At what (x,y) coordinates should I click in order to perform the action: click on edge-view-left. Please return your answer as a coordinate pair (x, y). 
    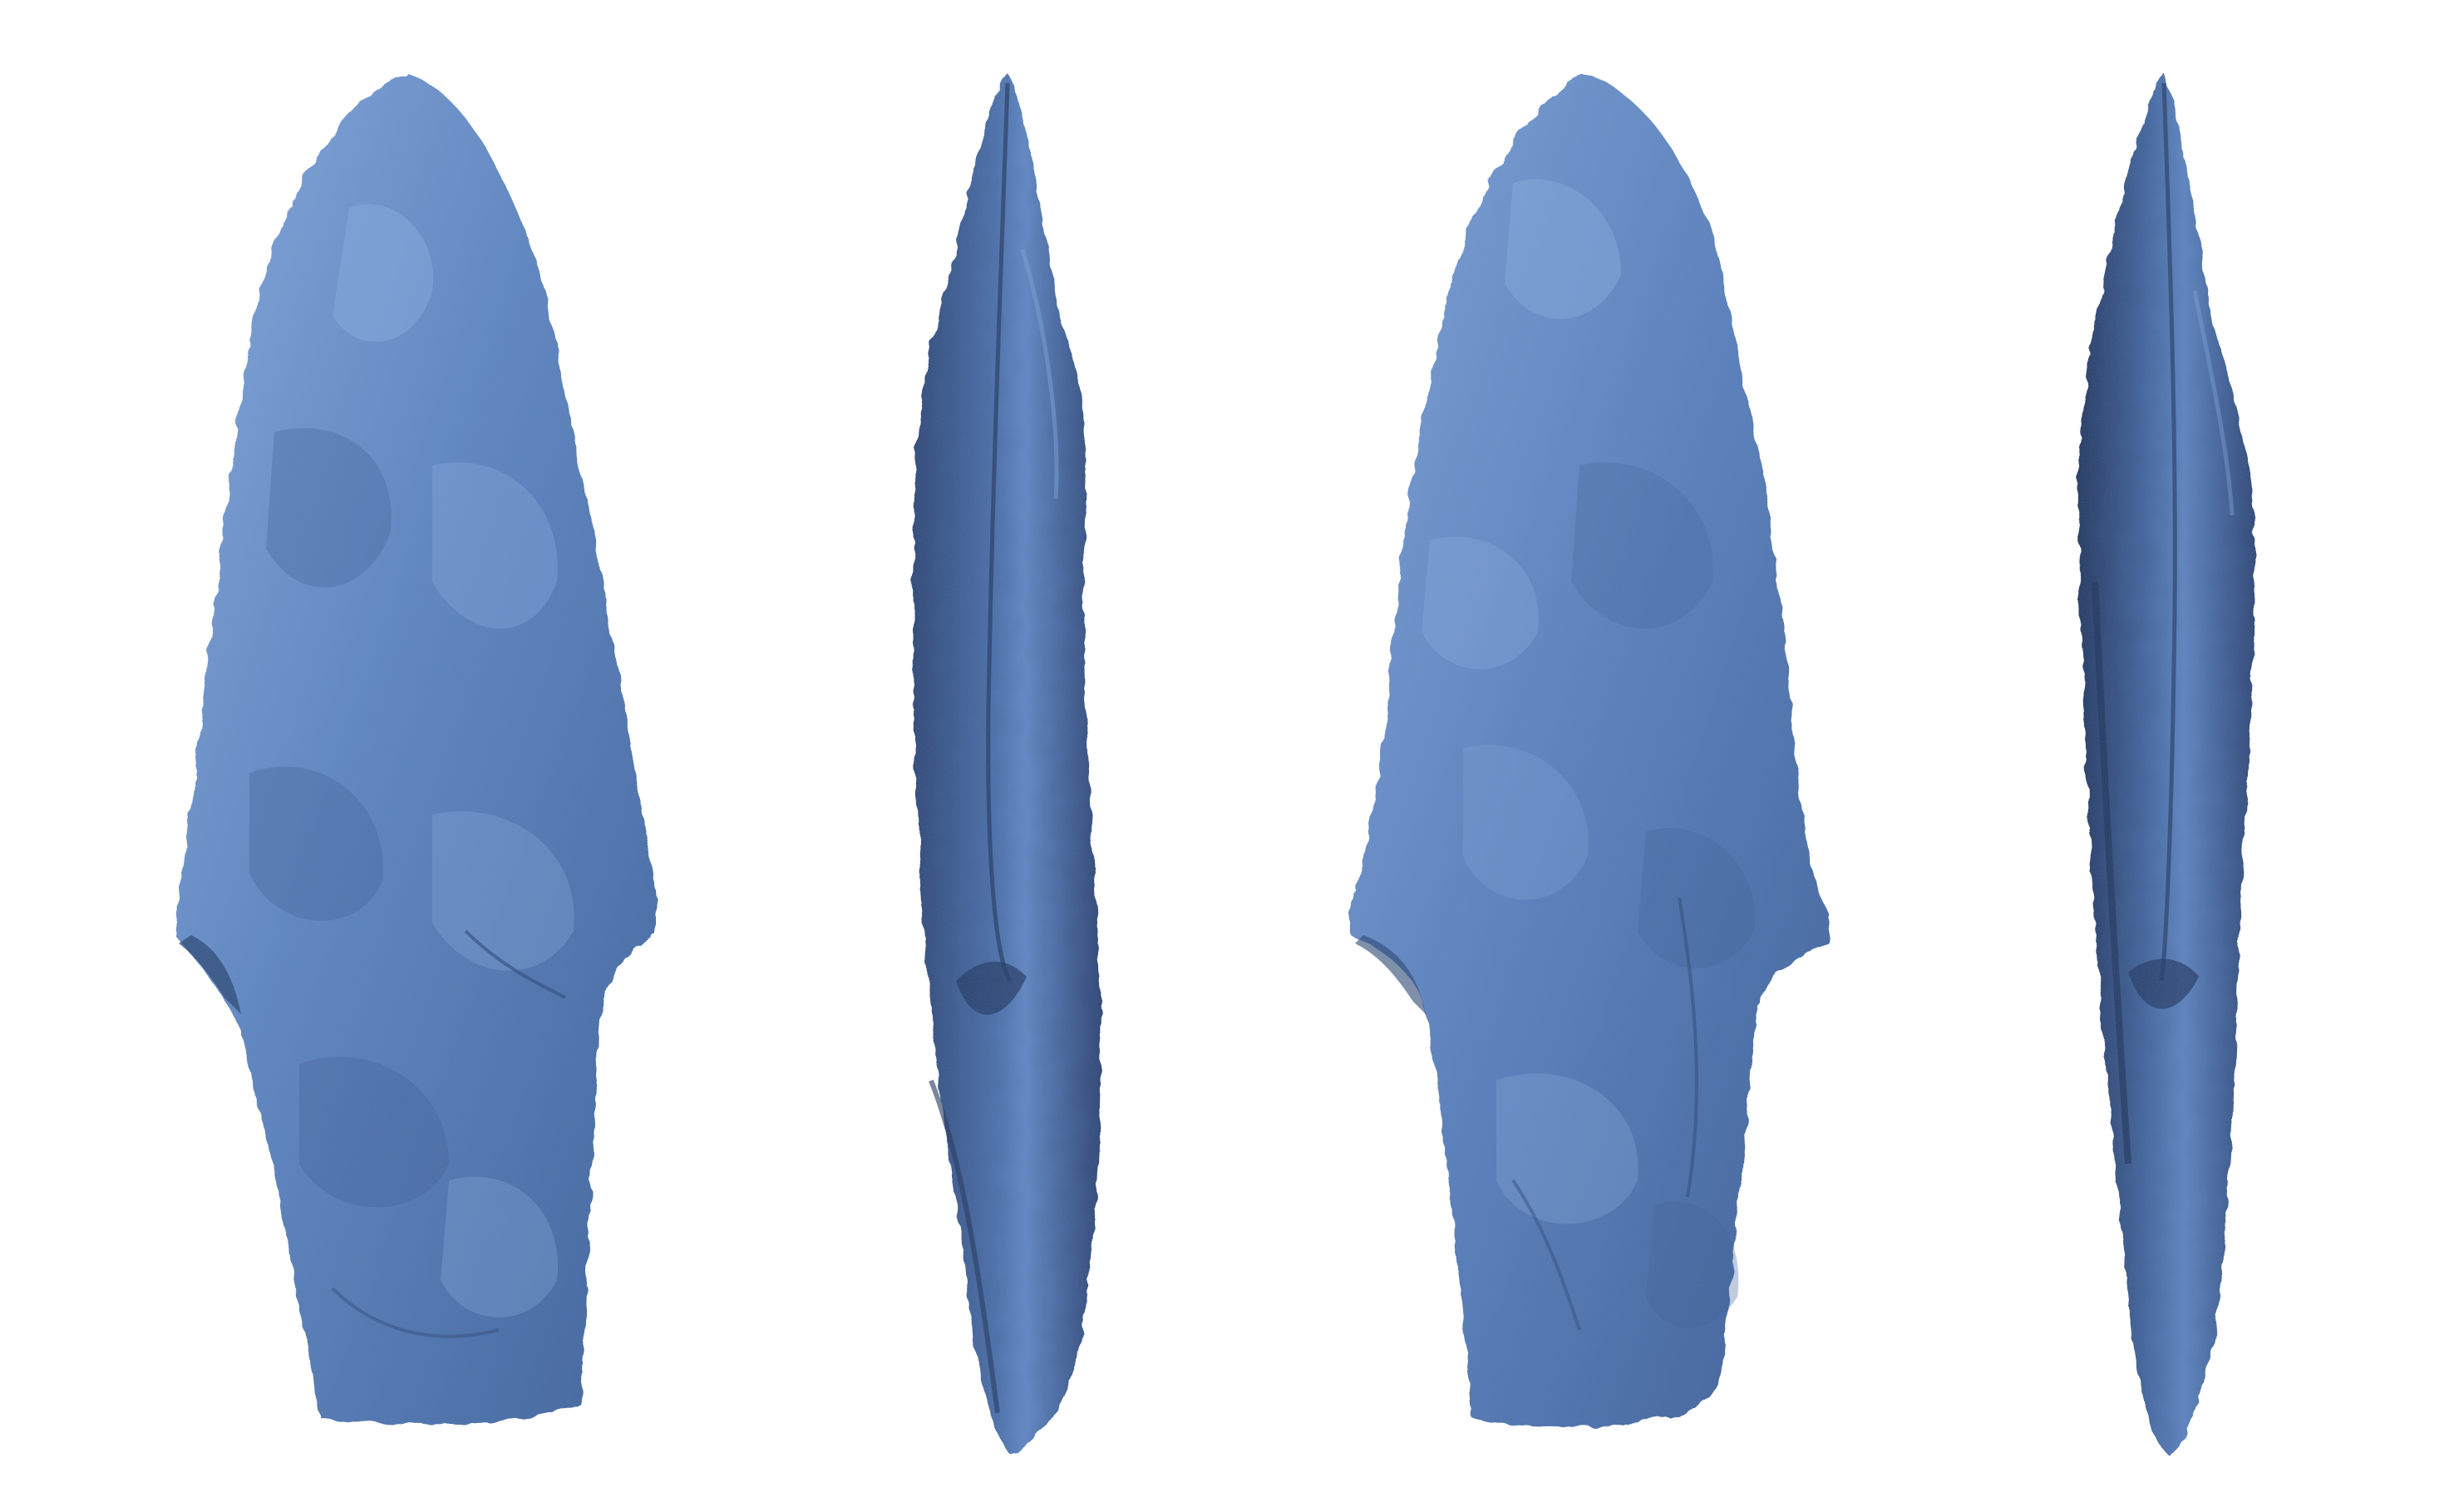
    Looking at the image, I should click on (1007, 764).